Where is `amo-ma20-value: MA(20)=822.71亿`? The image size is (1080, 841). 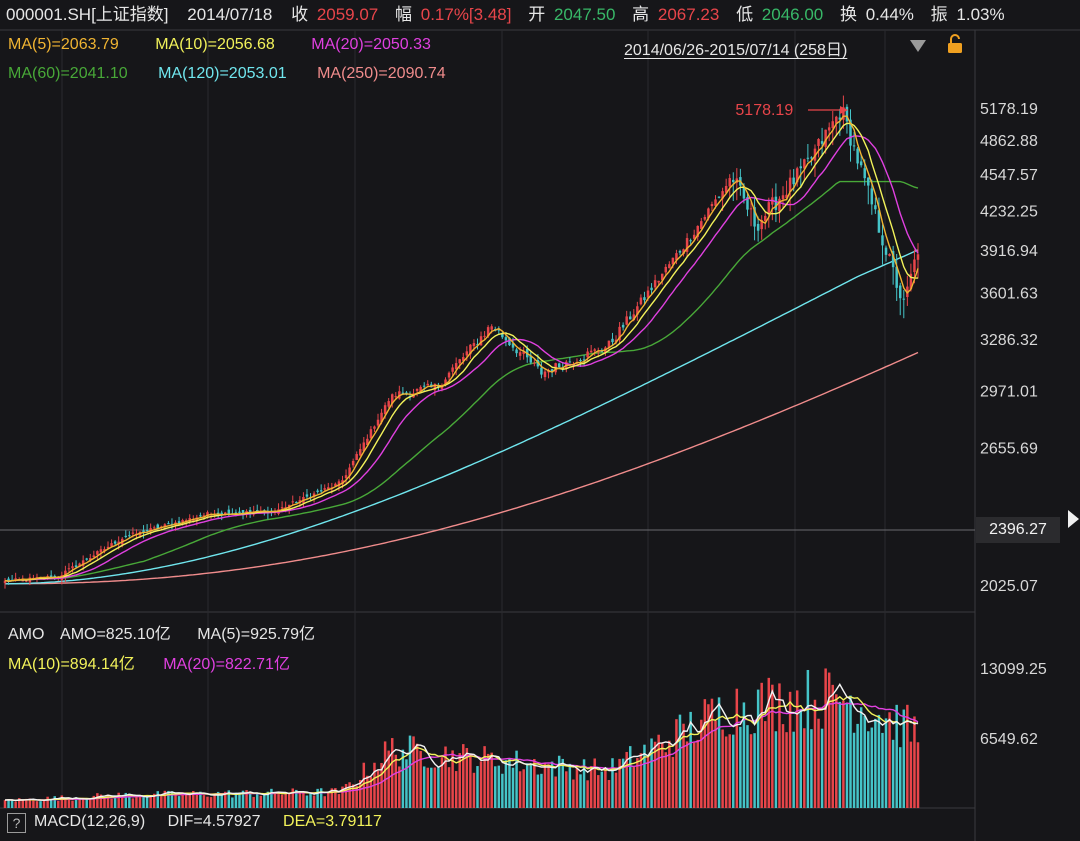
amo-ma20-value: MA(20)=822.71亿 is located at coordinates (226, 664).